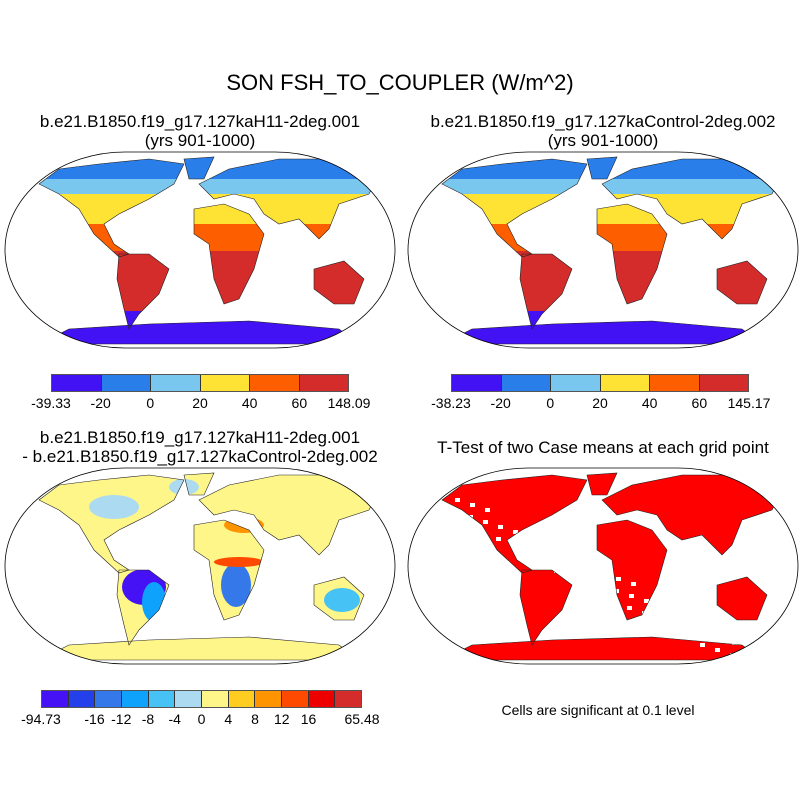  I want to click on map-panel3, so click(200, 566).